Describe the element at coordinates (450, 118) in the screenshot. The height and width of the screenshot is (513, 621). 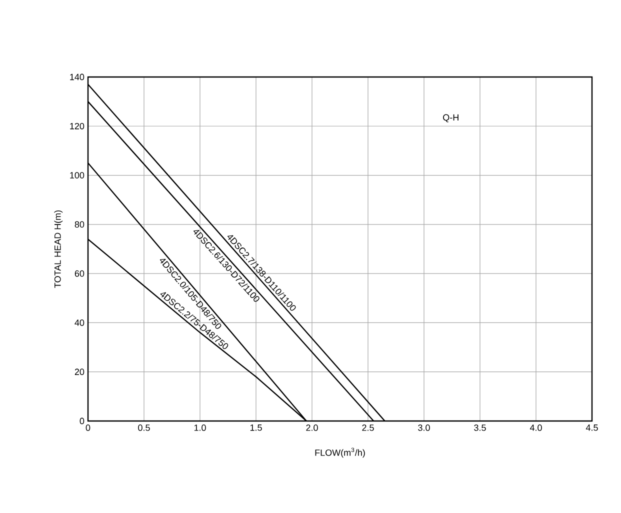
I see `annotation: Q-H` at that location.